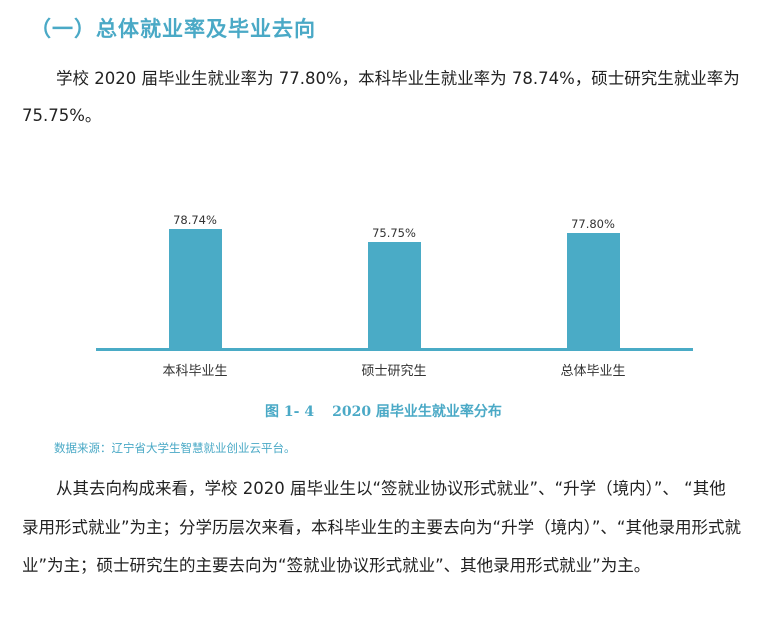 The height and width of the screenshot is (626, 767). What do you see at coordinates (593, 224) in the screenshot?
I see `bar-value-label: 77.80%` at bounding box center [593, 224].